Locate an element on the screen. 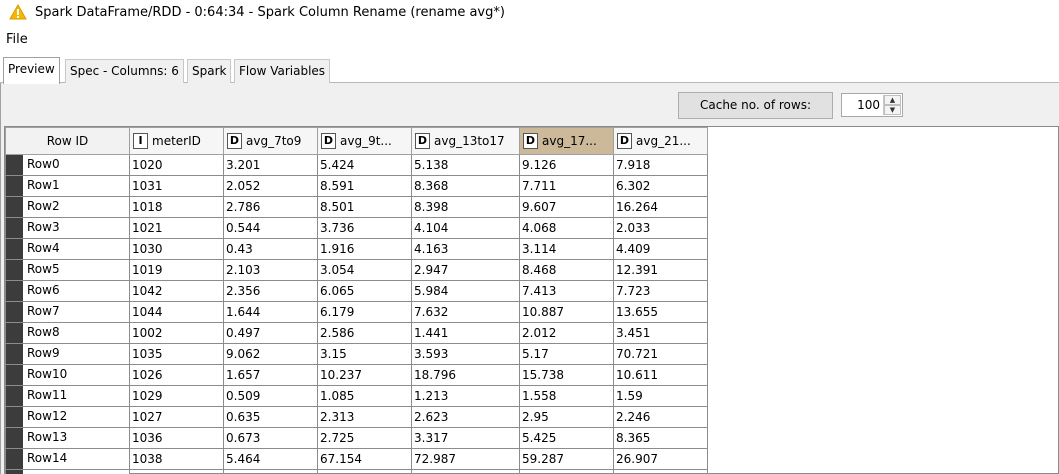 The image size is (1059, 474). table-cell: 1.558 is located at coordinates (566, 396).